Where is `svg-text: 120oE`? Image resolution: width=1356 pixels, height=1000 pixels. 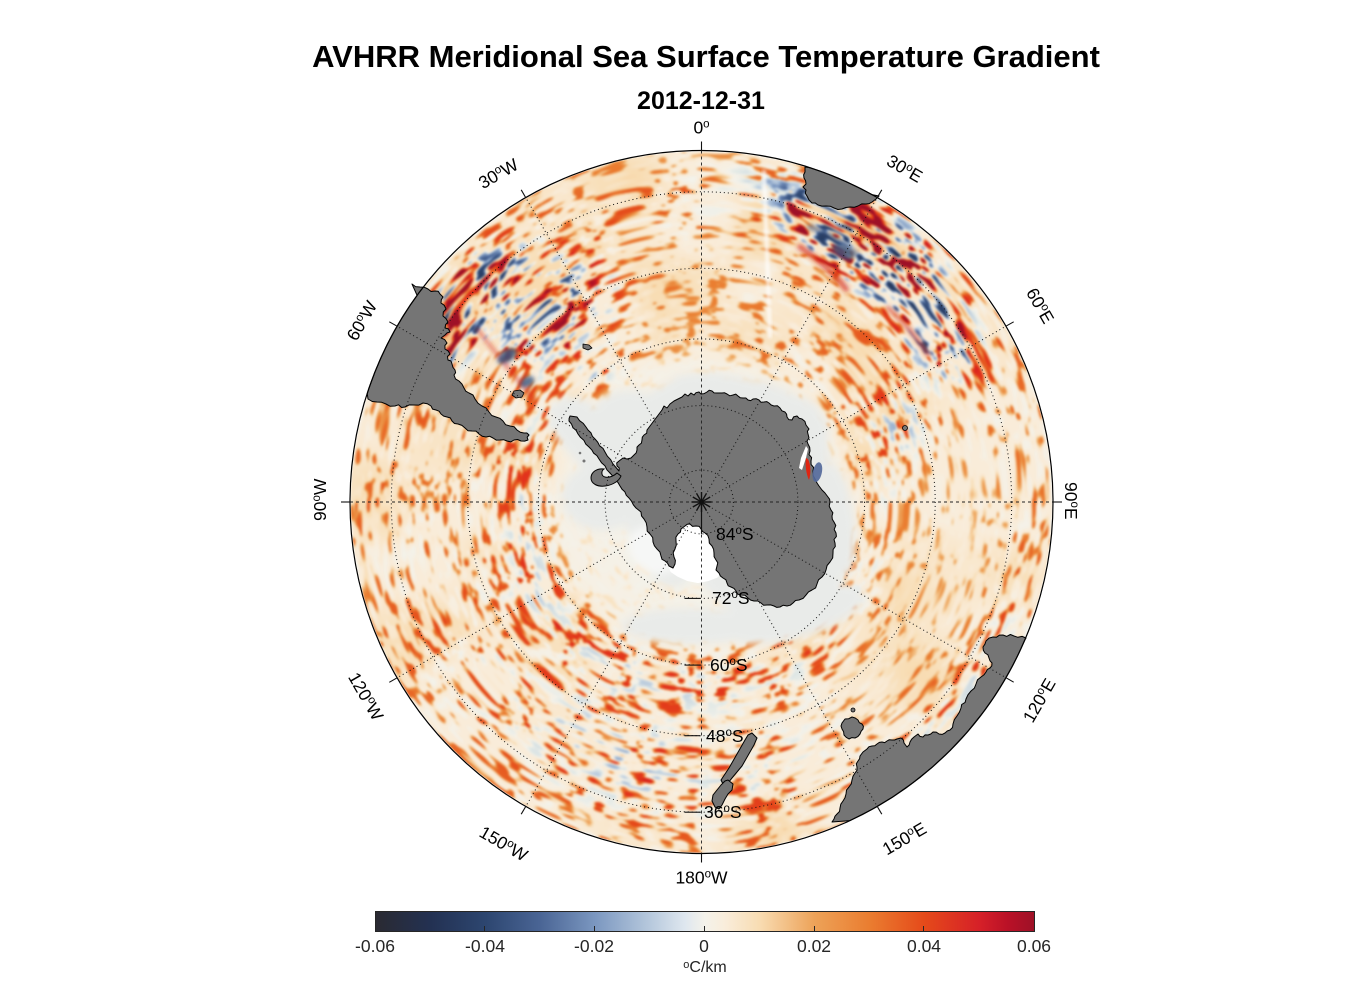 svg-text: 120oE is located at coordinates (1039, 700).